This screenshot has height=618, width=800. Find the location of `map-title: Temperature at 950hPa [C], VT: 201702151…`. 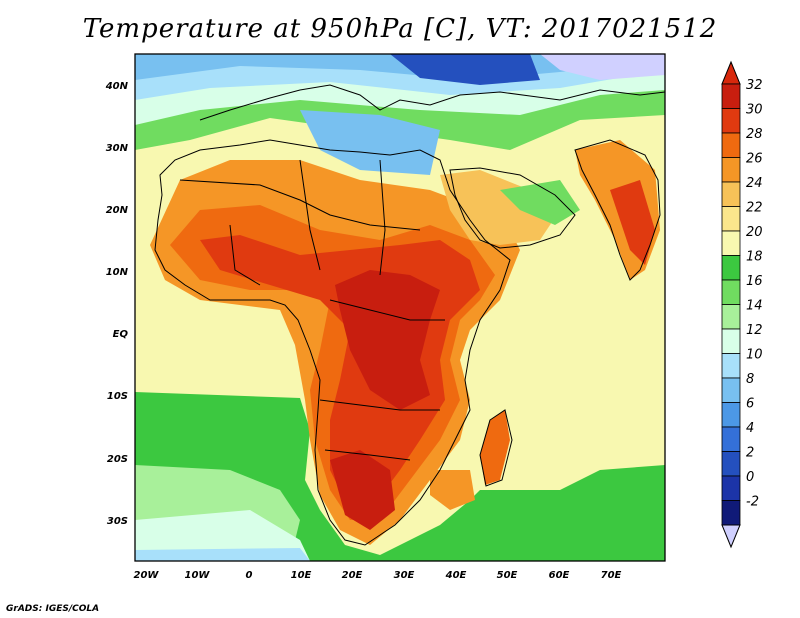

map-title: Temperature at 950hPa [C], VT: 201702151… is located at coordinates (400, 29).